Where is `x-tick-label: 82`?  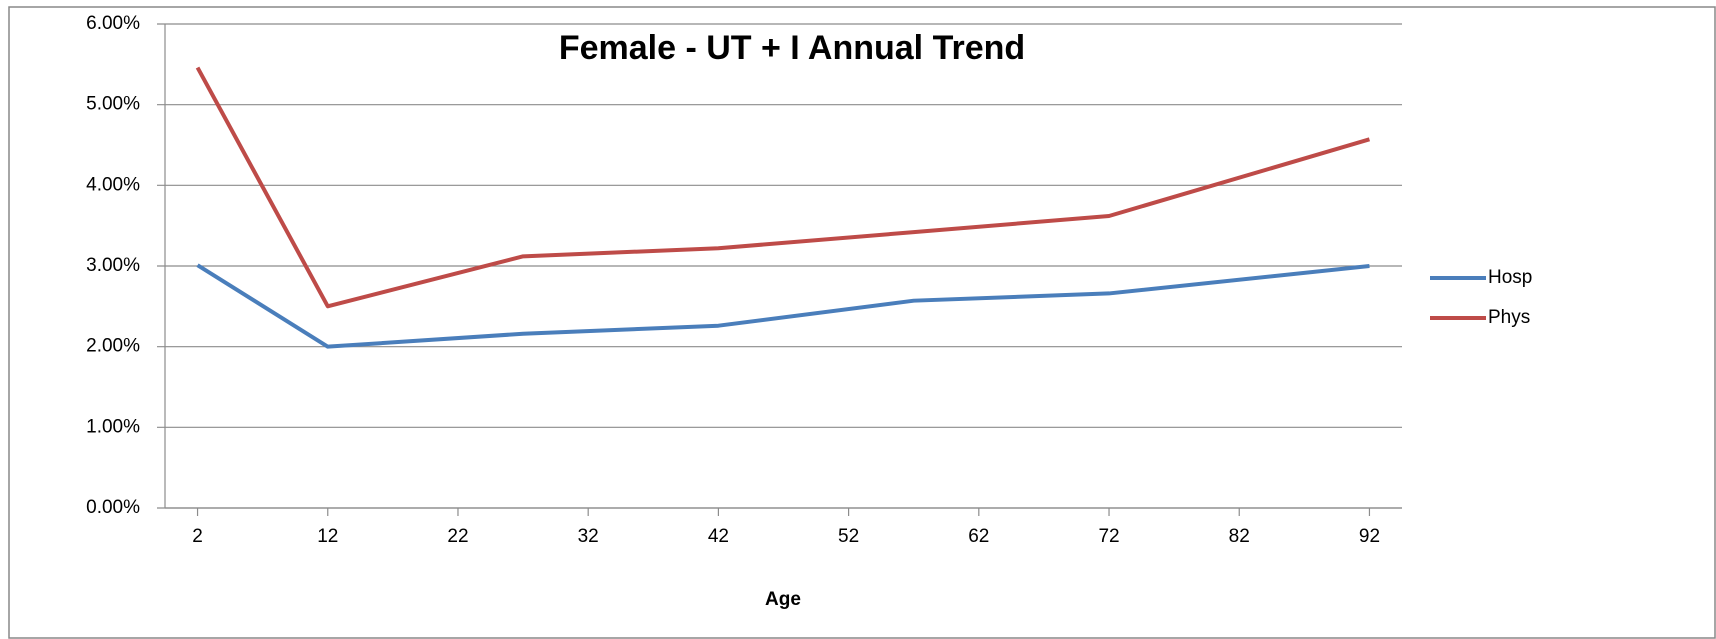 x-tick-label: 82 is located at coordinates (1239, 536).